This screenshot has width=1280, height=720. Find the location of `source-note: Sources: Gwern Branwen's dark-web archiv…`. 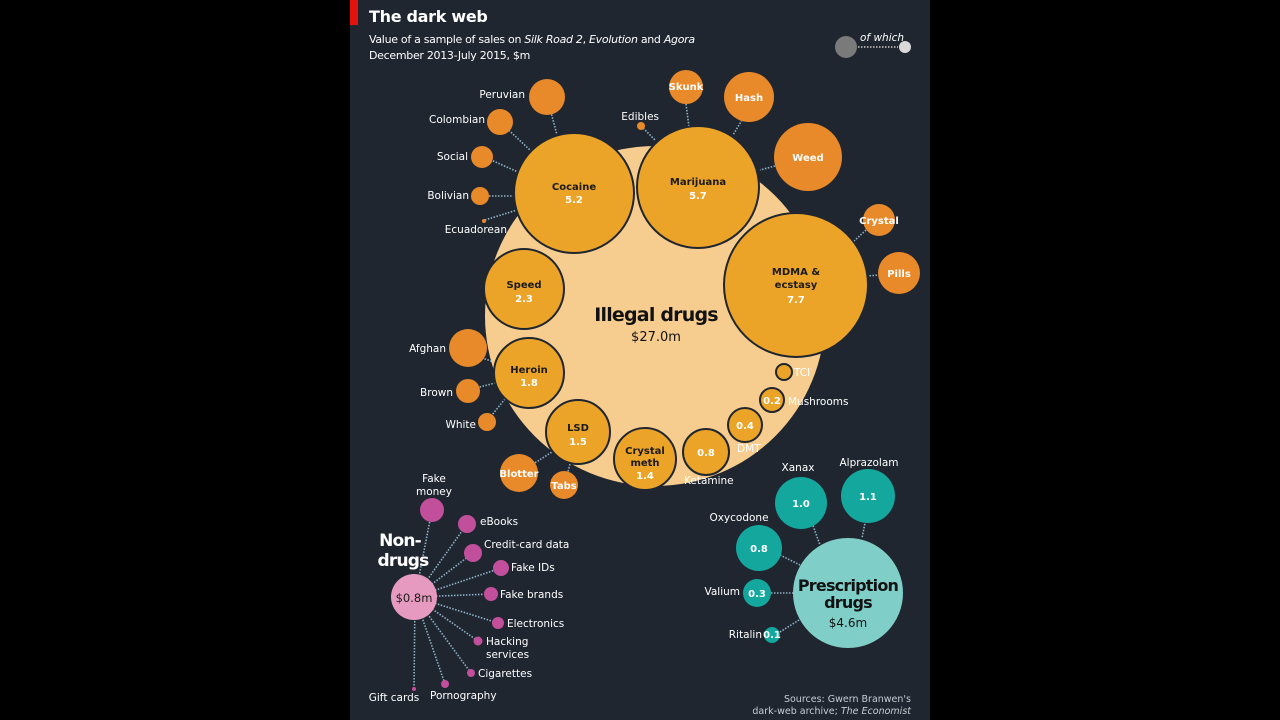

source-note: Sources: Gwern Branwen's dark-web archiv… is located at coordinates (831, 706).